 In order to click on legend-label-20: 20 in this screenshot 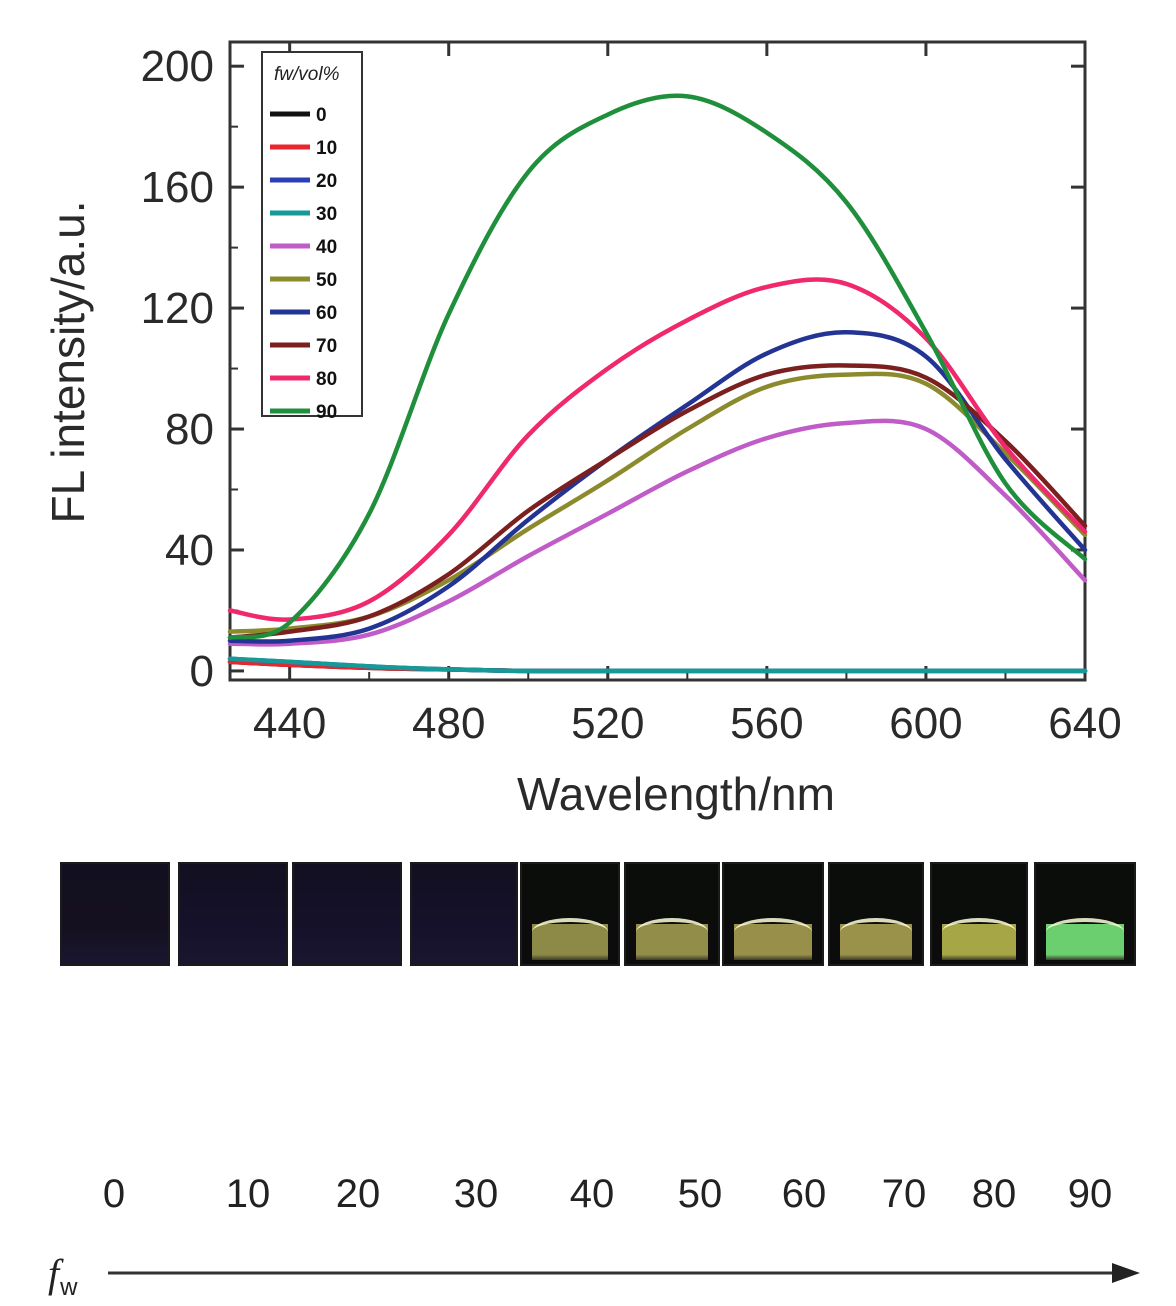, I will do `click(326, 181)`.